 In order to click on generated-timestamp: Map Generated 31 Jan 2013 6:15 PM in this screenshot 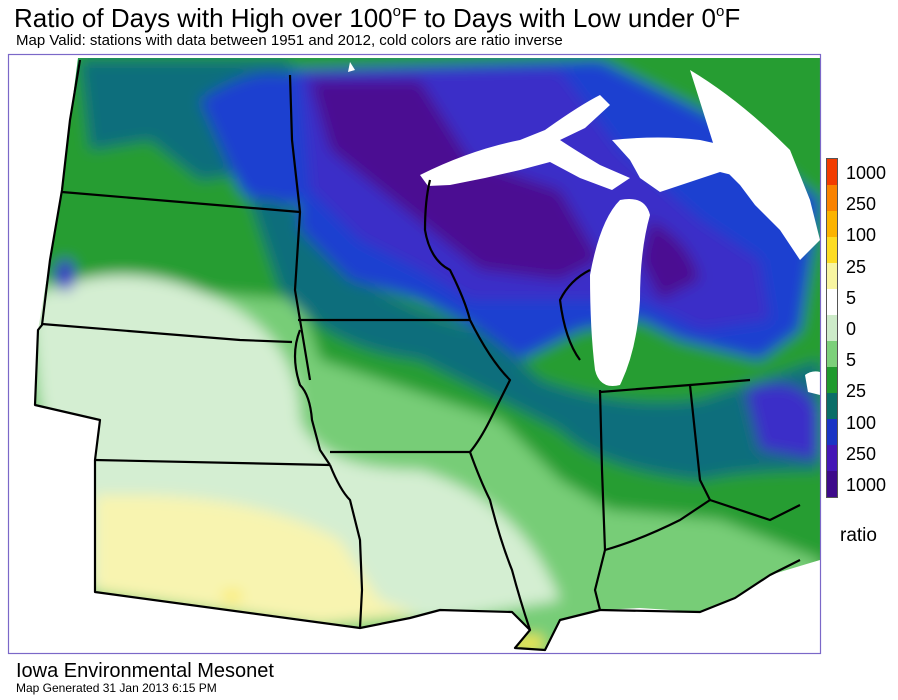, I will do `click(116, 688)`.